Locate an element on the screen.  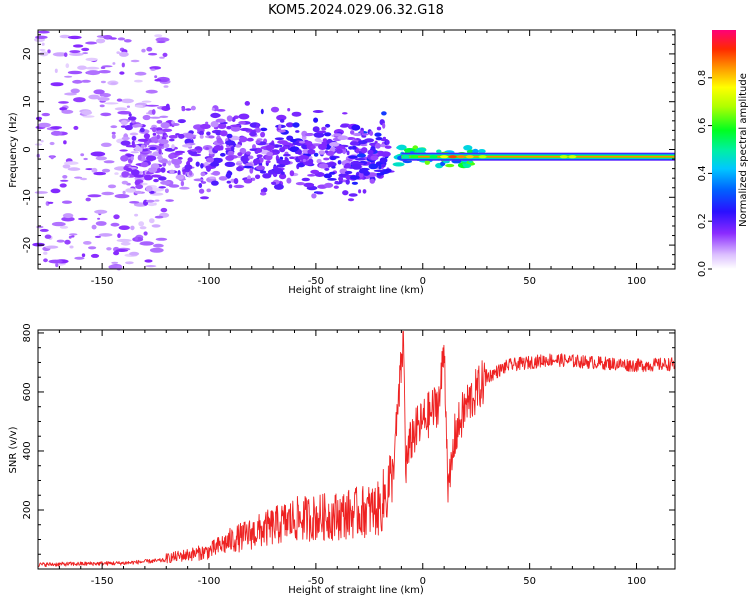
spectrogram-x-tick-label: 50 is located at coordinates (529, 281).